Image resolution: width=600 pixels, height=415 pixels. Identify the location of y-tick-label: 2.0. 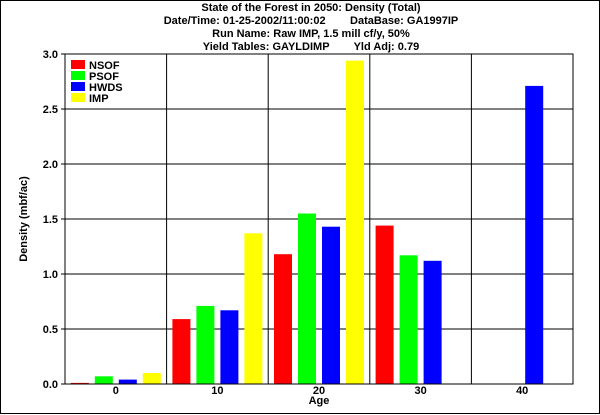
(50, 165).